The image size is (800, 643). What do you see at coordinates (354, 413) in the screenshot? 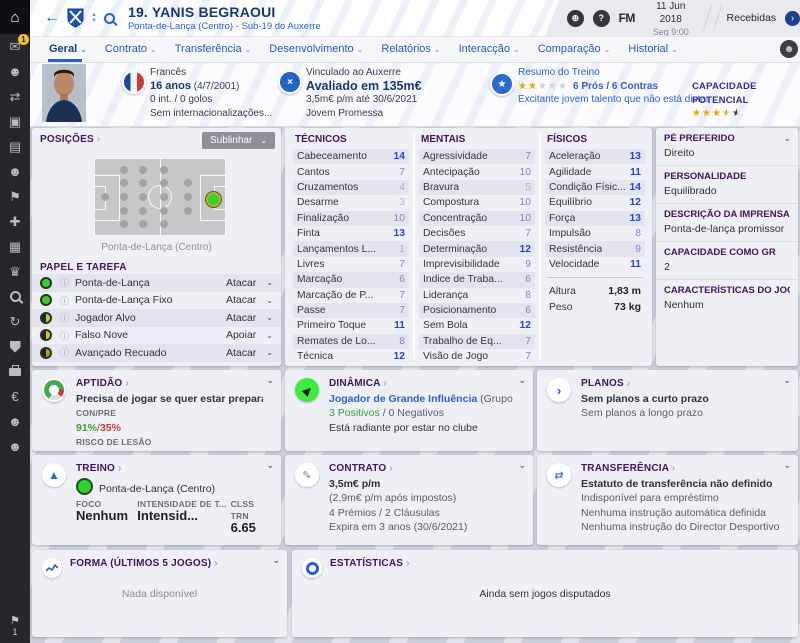
I see `positives: 3 Positivos` at bounding box center [354, 413].